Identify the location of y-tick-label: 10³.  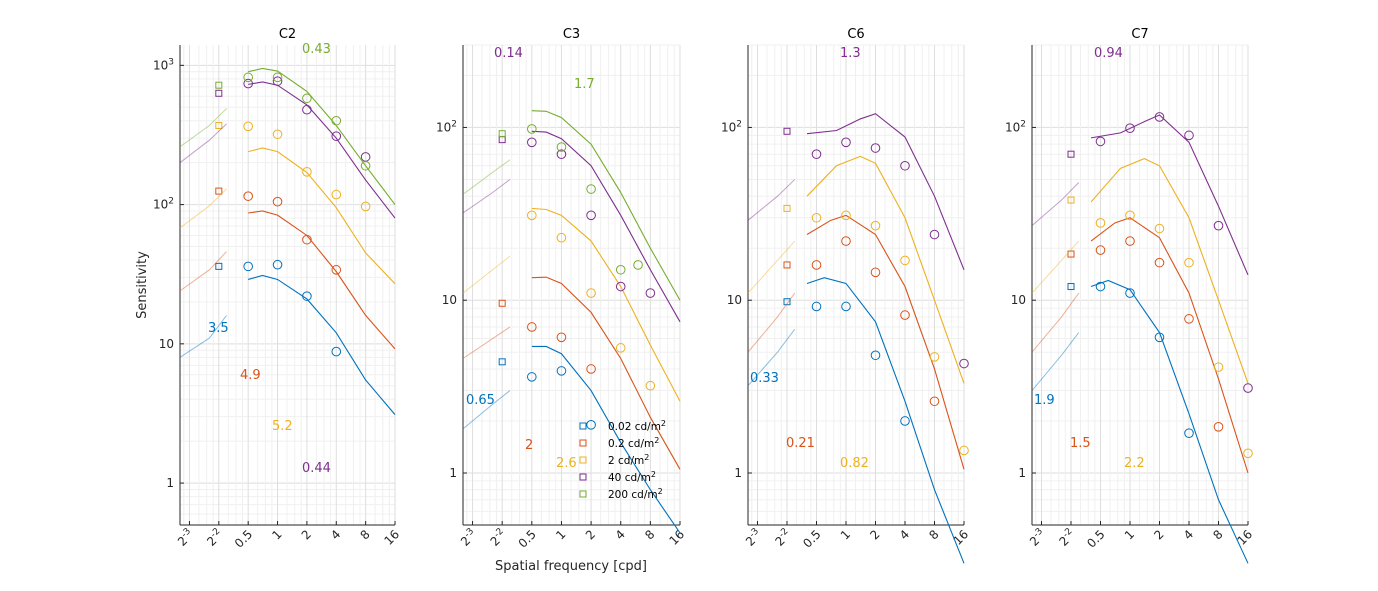
(163, 64).